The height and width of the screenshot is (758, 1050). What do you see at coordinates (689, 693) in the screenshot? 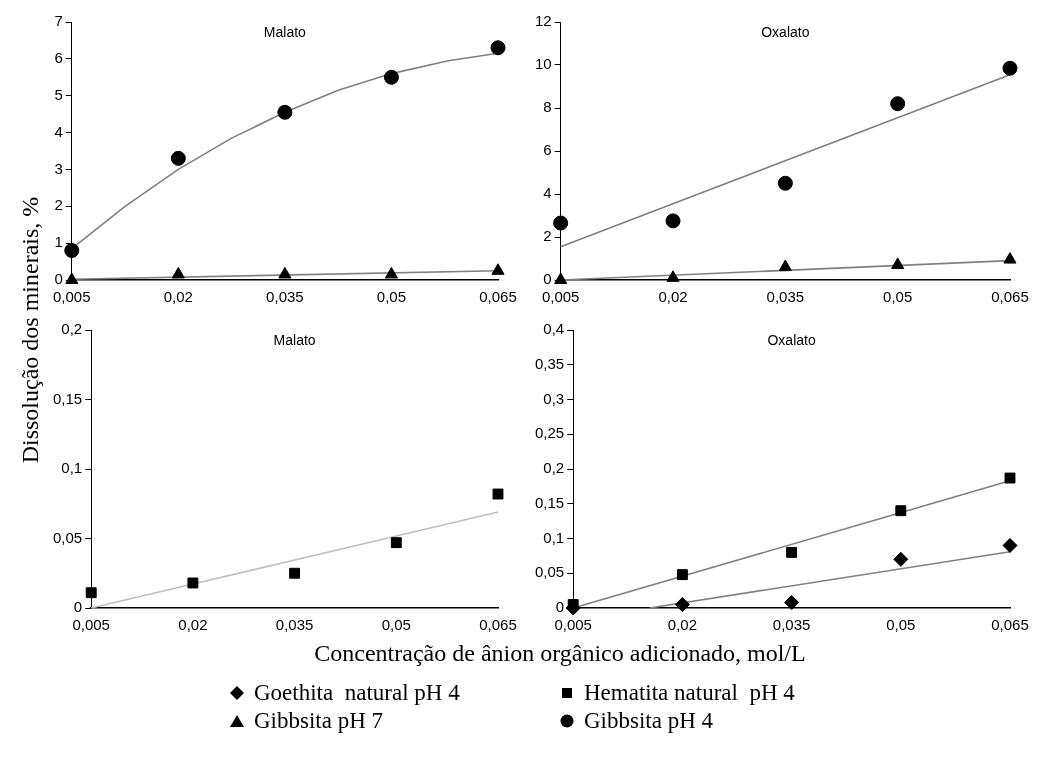
I see `legend-label: Hematita natural pH 4` at bounding box center [689, 693].